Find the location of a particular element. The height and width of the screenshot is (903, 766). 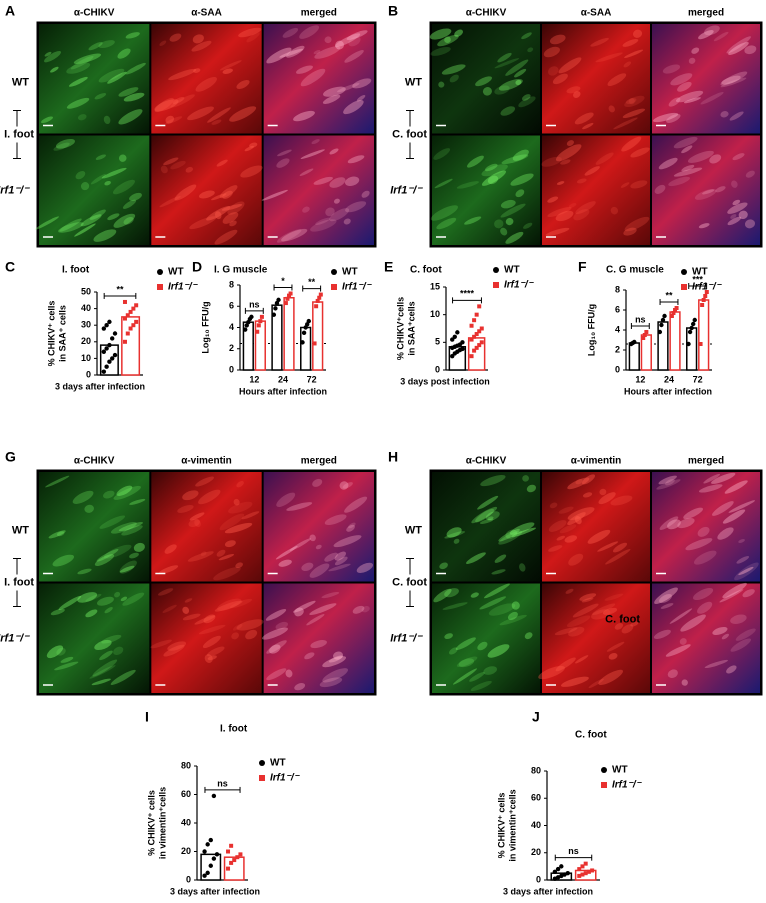

significance-label: ns is located at coordinates (573, 851).